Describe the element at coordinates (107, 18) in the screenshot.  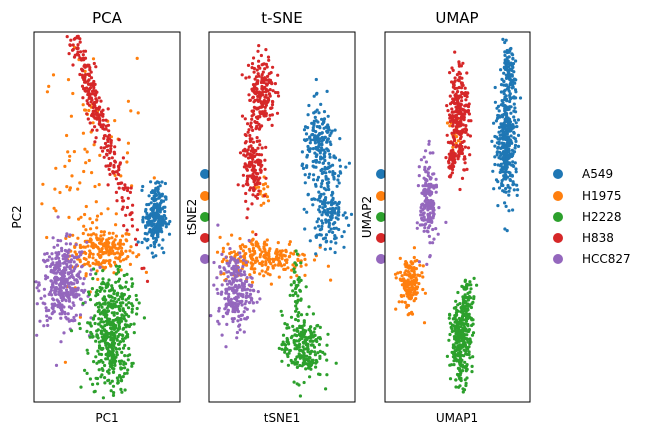
I see `pca-title: PCA` at that location.